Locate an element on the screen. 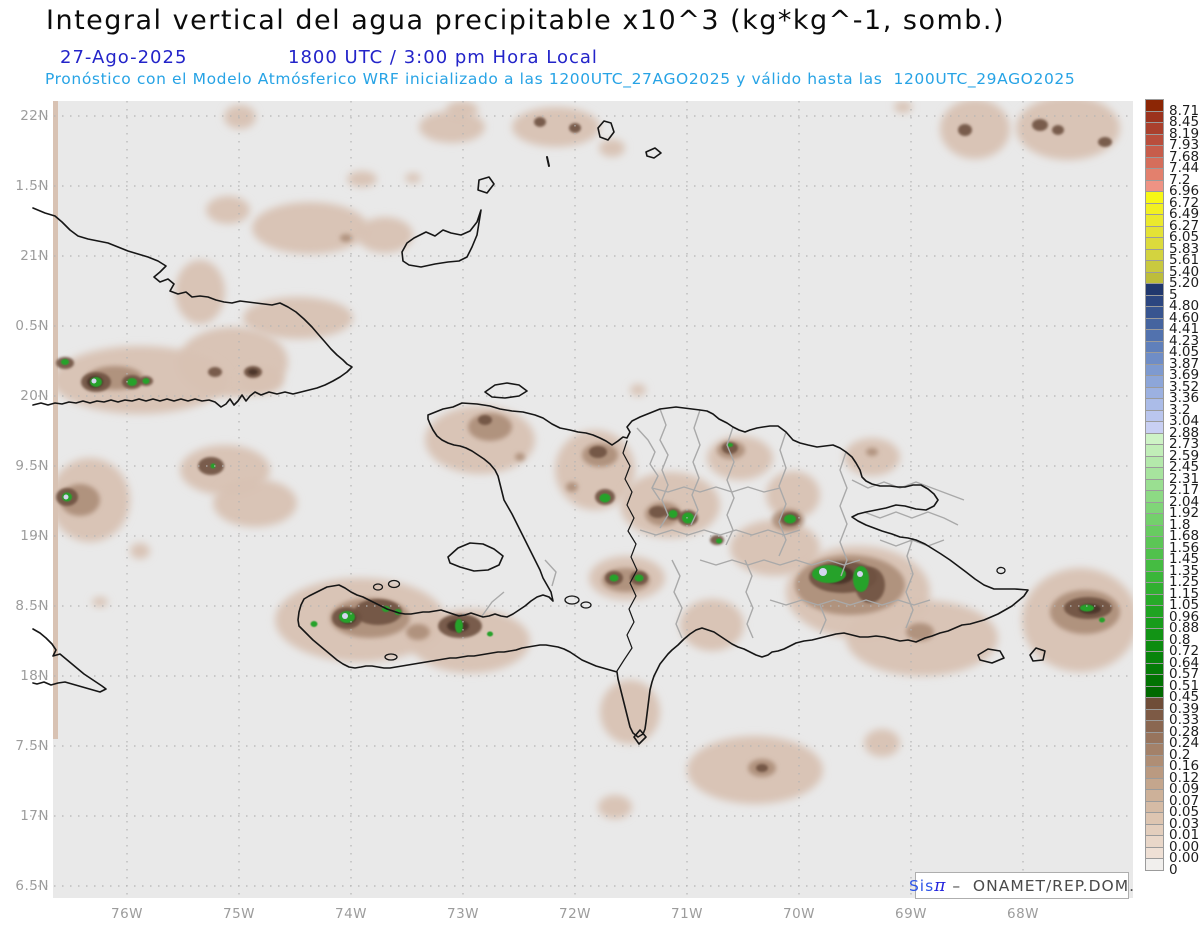  colorbar-label: 0.098 is located at coordinates (1184, 789).